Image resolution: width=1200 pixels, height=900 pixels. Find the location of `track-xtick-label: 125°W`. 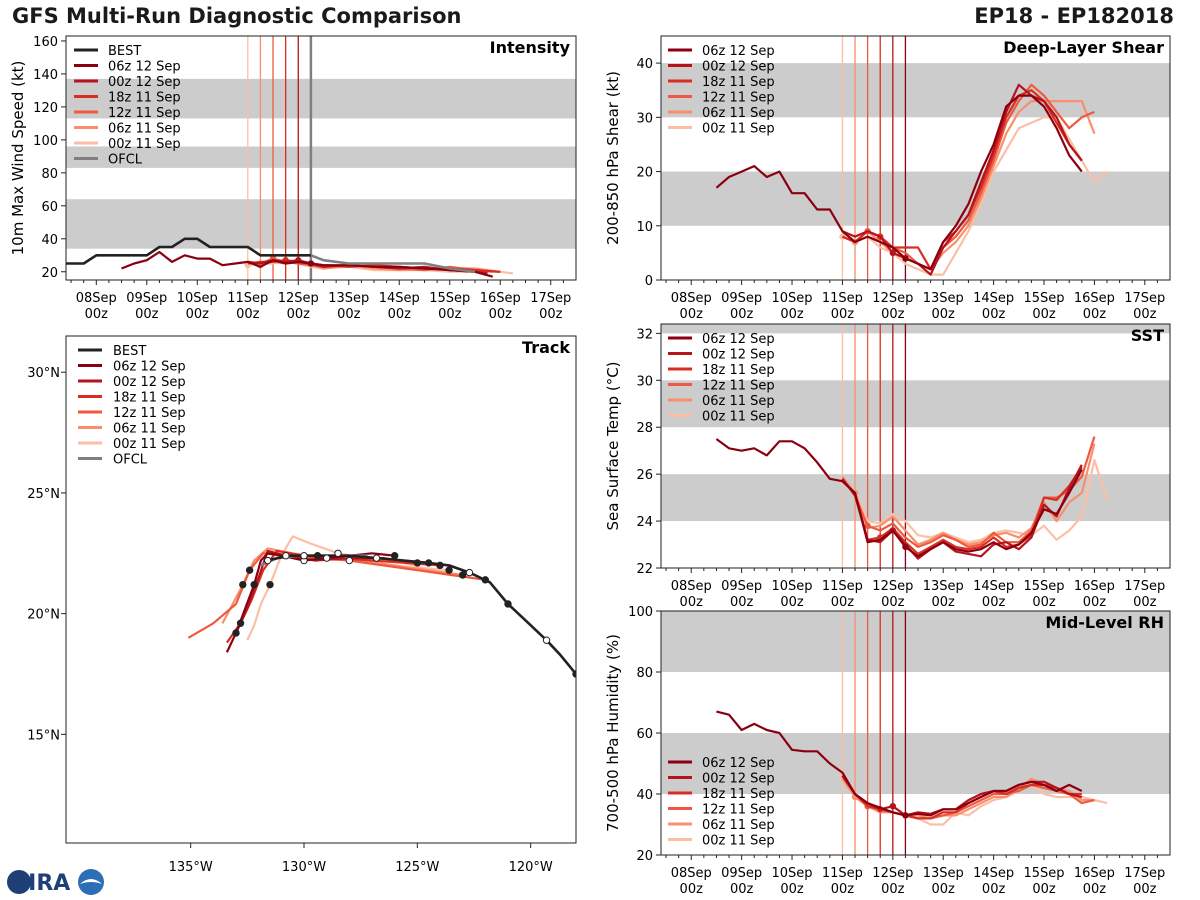

track-xtick-label: 125°W is located at coordinates (417, 867).